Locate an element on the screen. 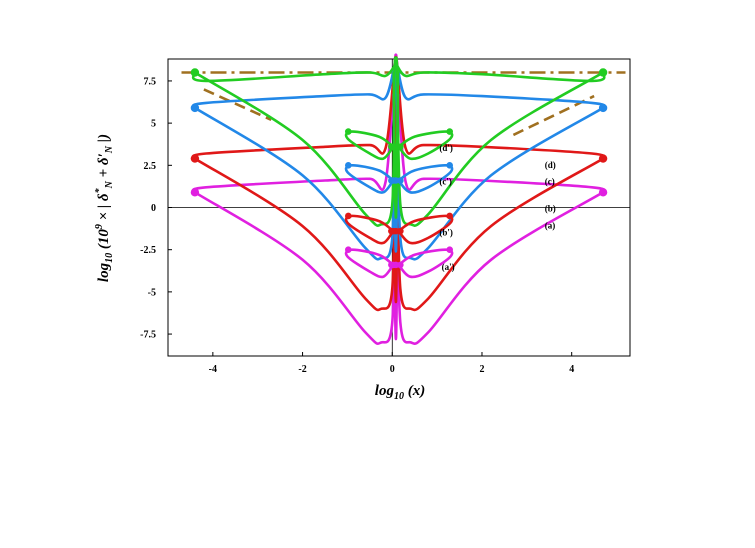 This screenshot has height=548, width=755. series-b_prime is located at coordinates (399, 228).